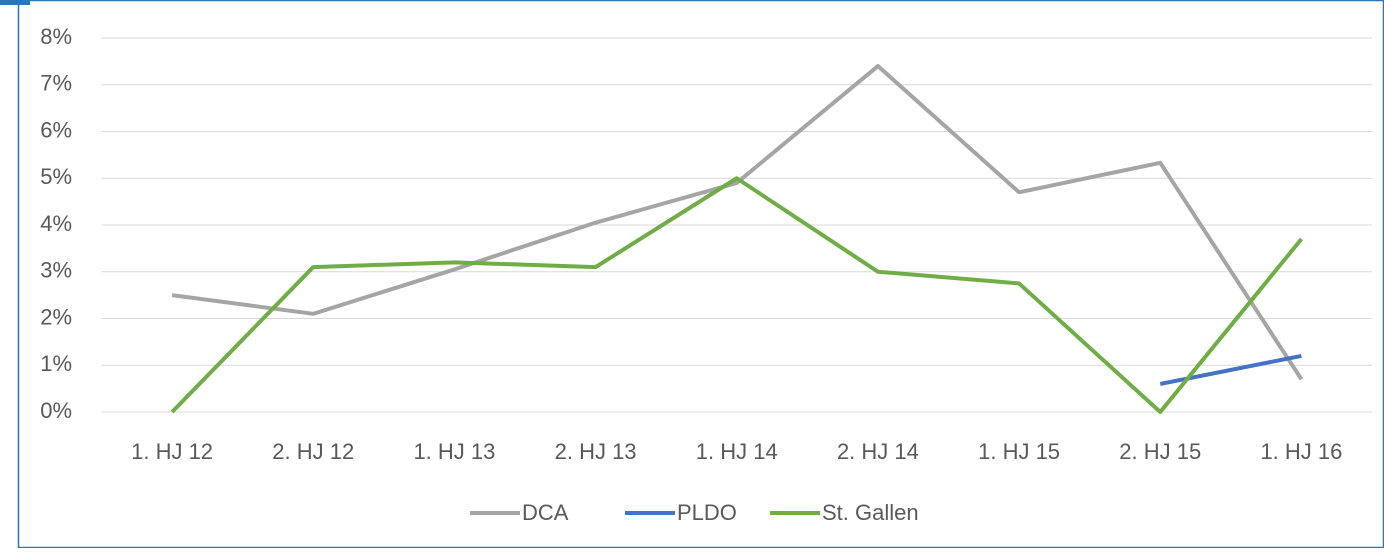 Image resolution: width=1384 pixels, height=553 pixels. What do you see at coordinates (56, 363) in the screenshot?
I see `y-tick-label: 1%` at bounding box center [56, 363].